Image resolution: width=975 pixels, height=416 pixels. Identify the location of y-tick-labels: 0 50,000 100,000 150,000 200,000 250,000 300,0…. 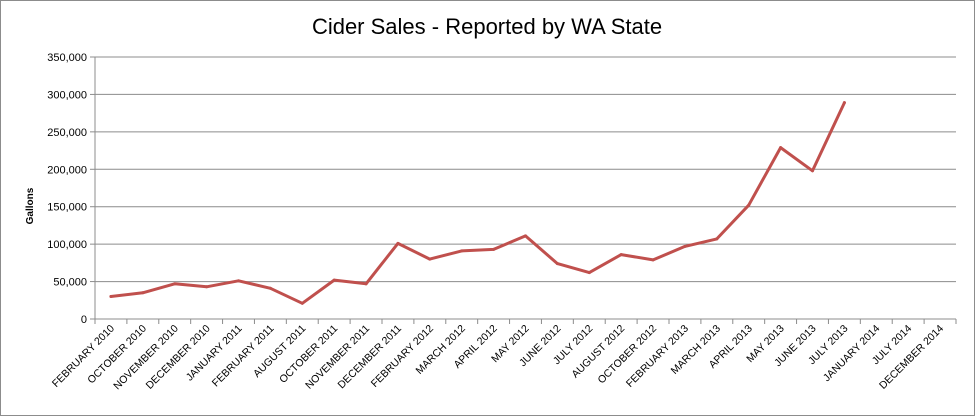
(71, 189).